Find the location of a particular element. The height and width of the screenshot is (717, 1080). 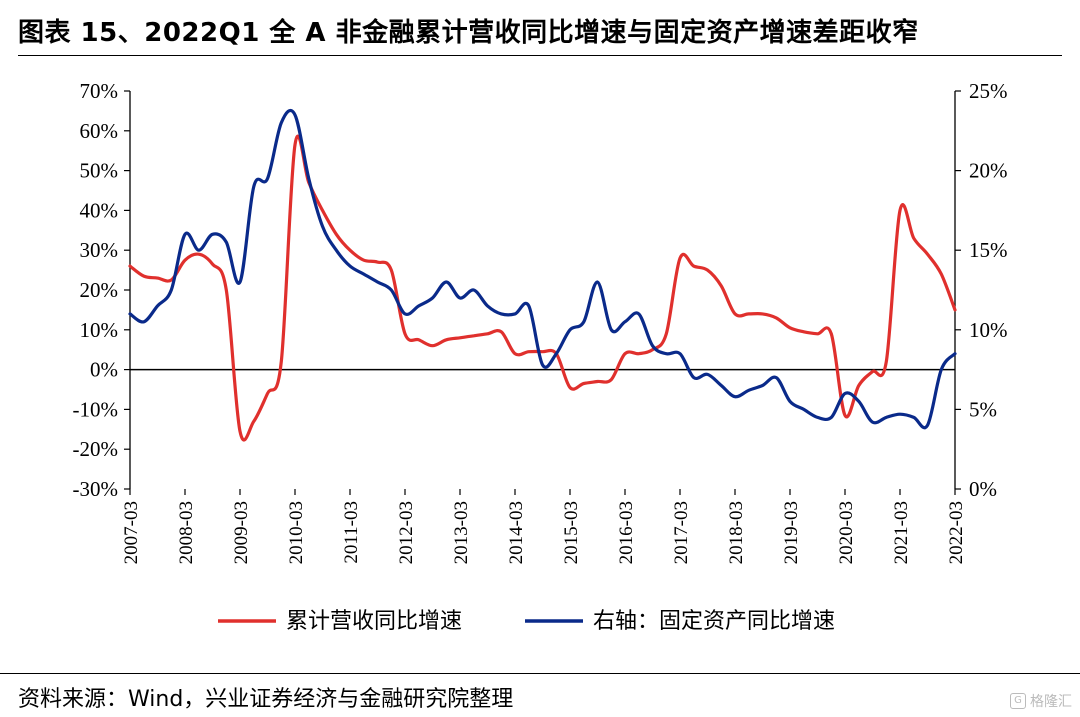

left-tick-label: -20% is located at coordinates (96, 449).